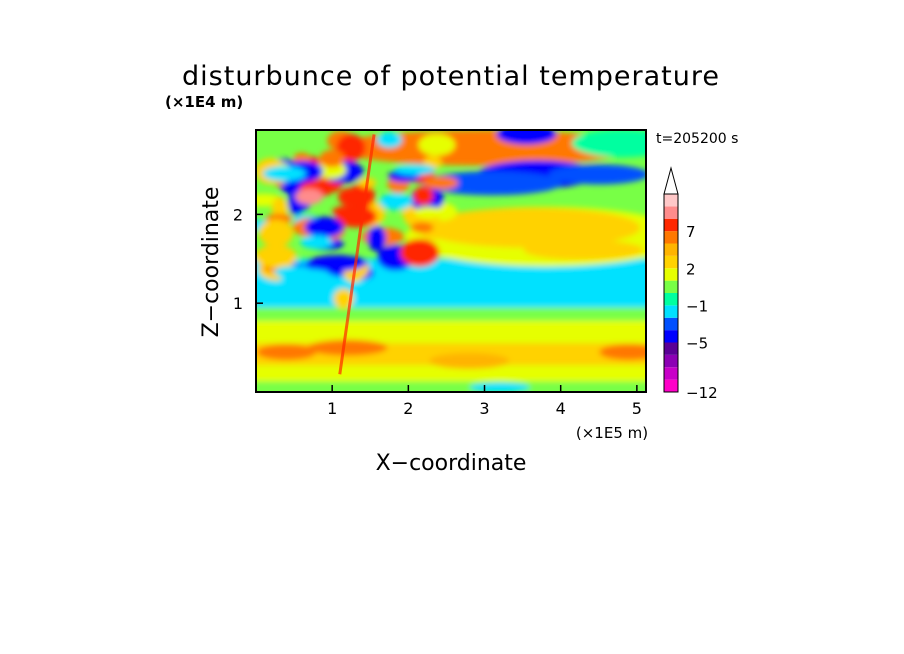  What do you see at coordinates (702, 393) in the screenshot?
I see `colorbar-tick-label: −12` at bounding box center [702, 393].